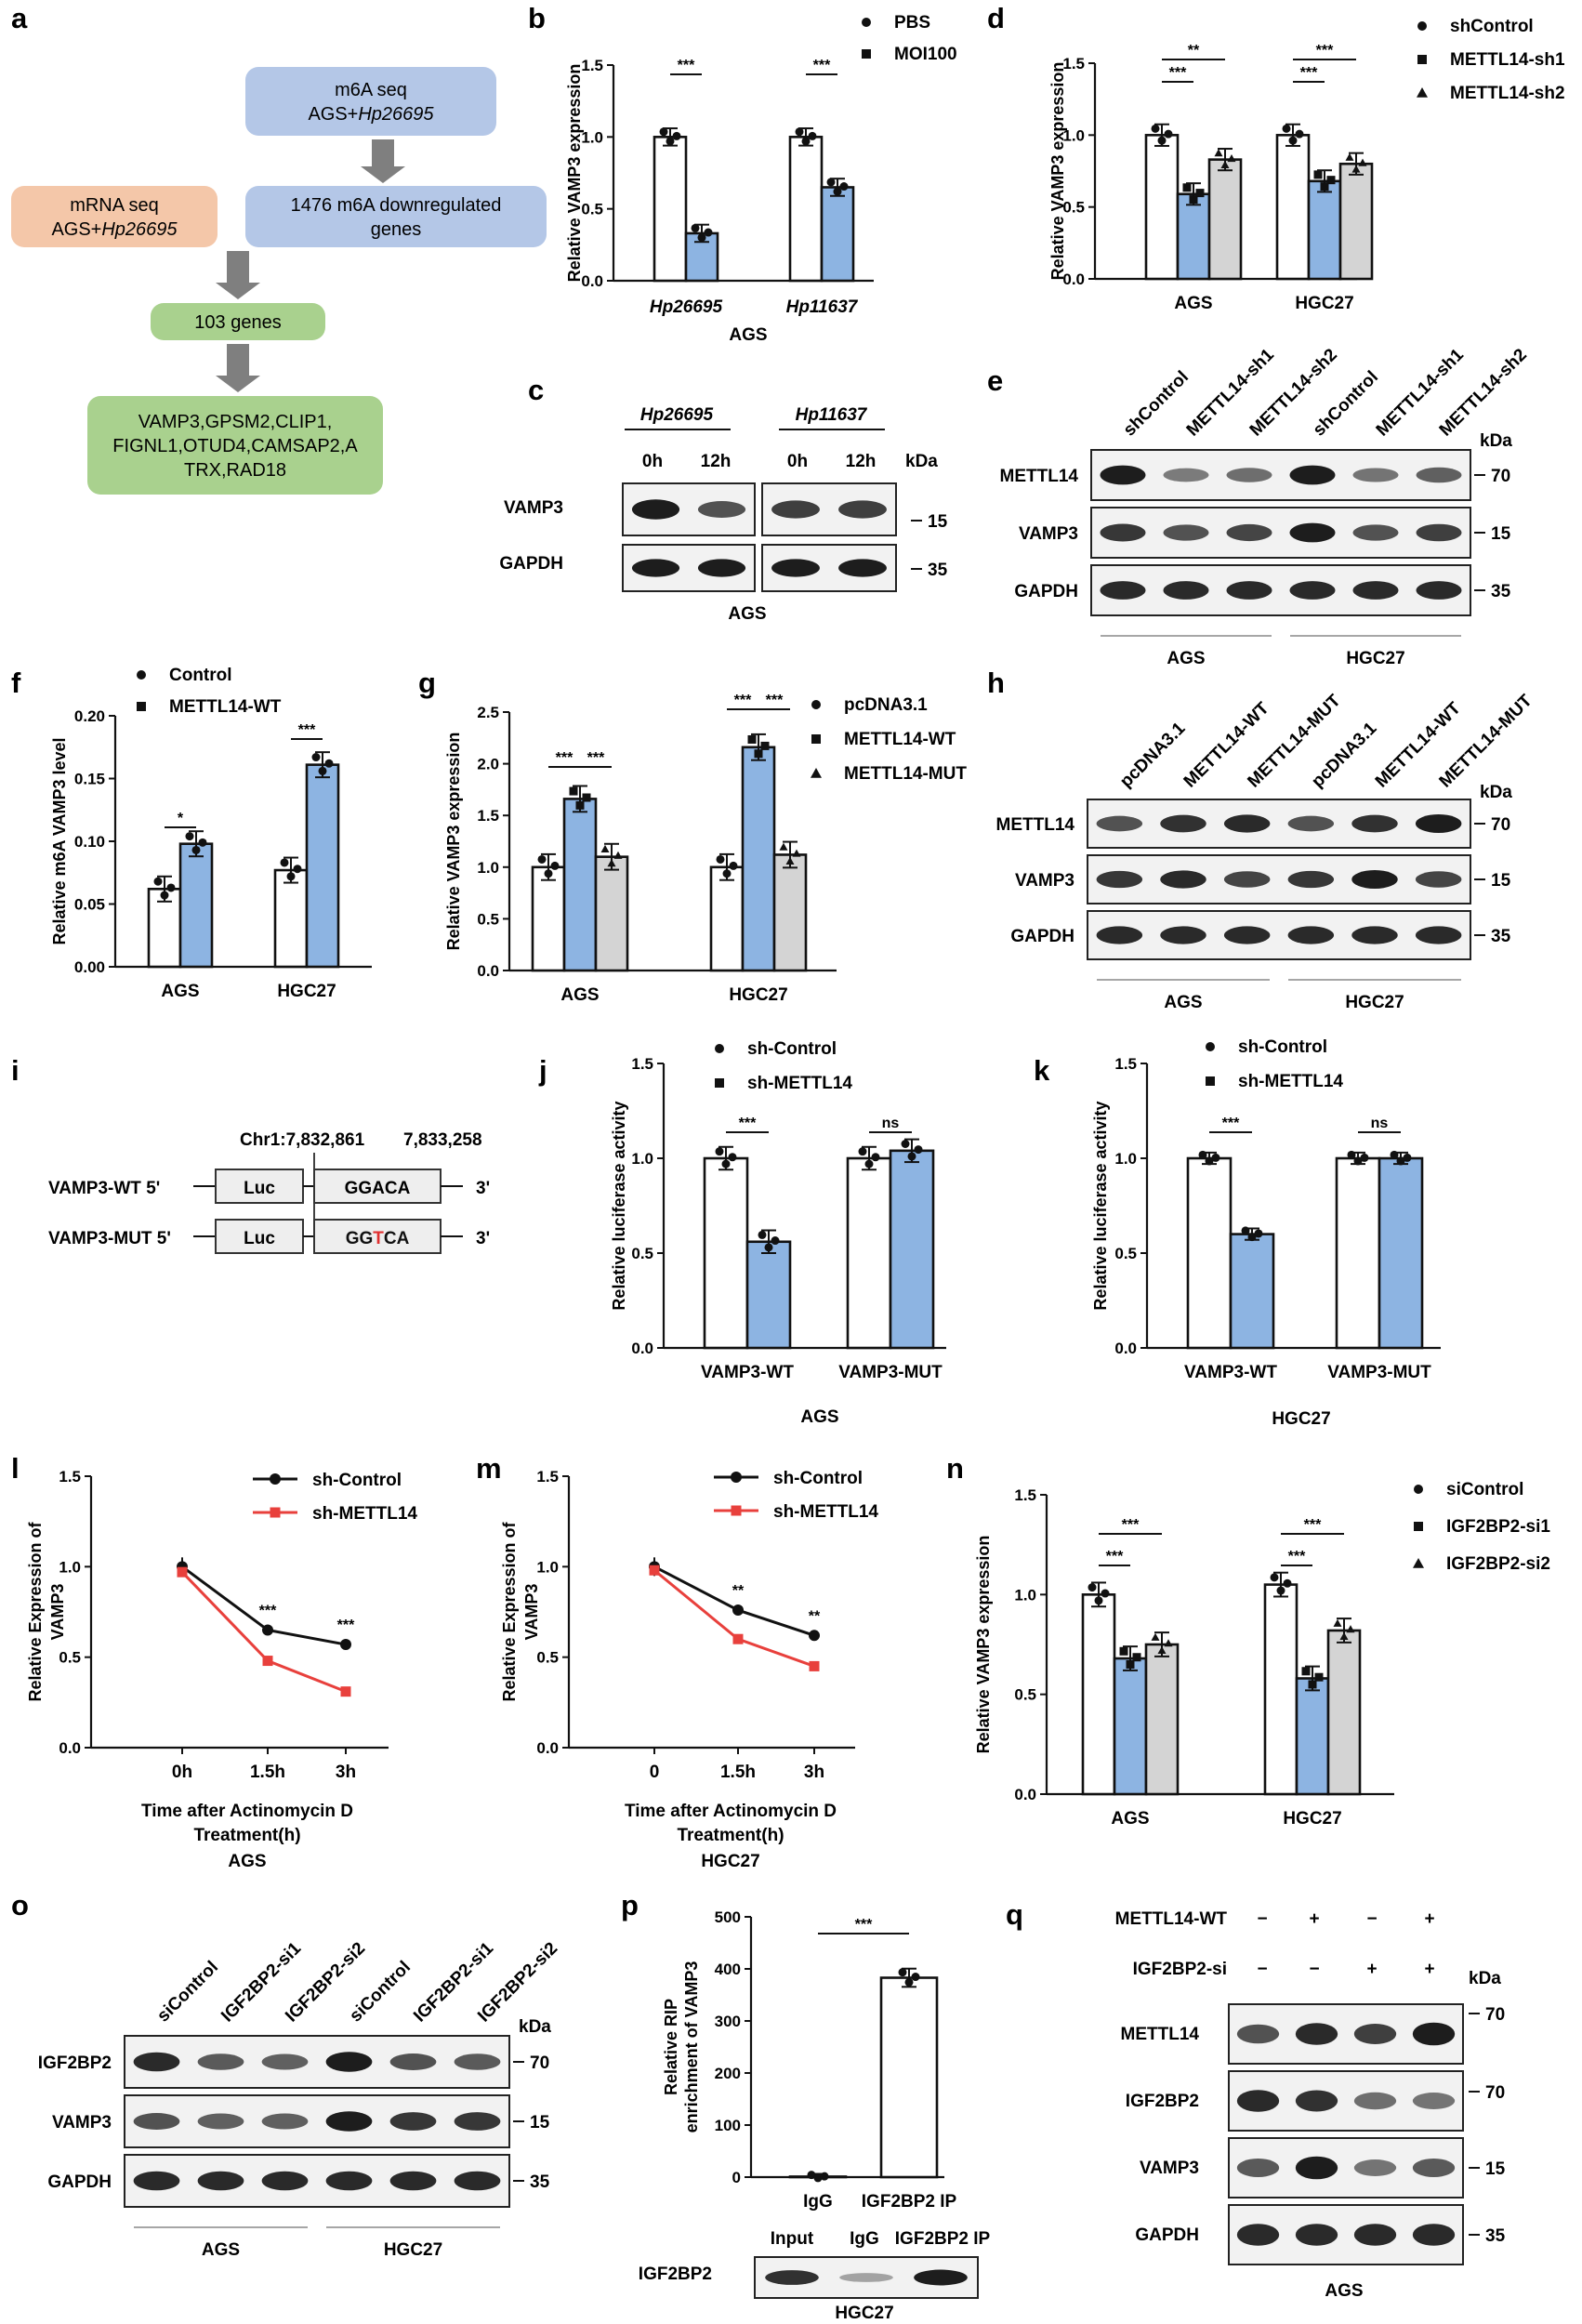  Describe the element at coordinates (1125, 1253) in the screenshot. I see `k-y-tick-label: 0.5` at that location.